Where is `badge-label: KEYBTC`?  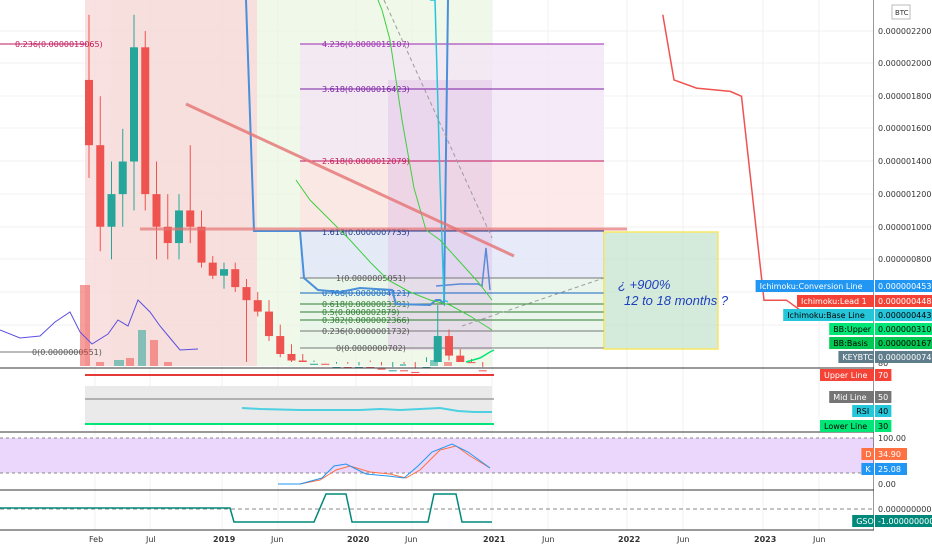
badge-label: KEYBTC is located at coordinates (857, 357).